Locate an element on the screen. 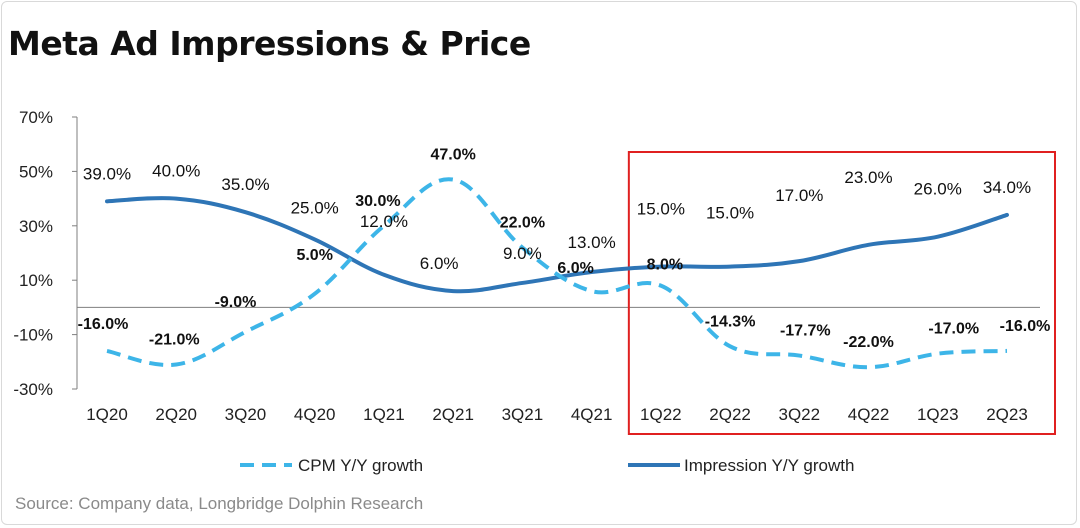  x-tick-label: 4Q22 is located at coordinates (869, 414).